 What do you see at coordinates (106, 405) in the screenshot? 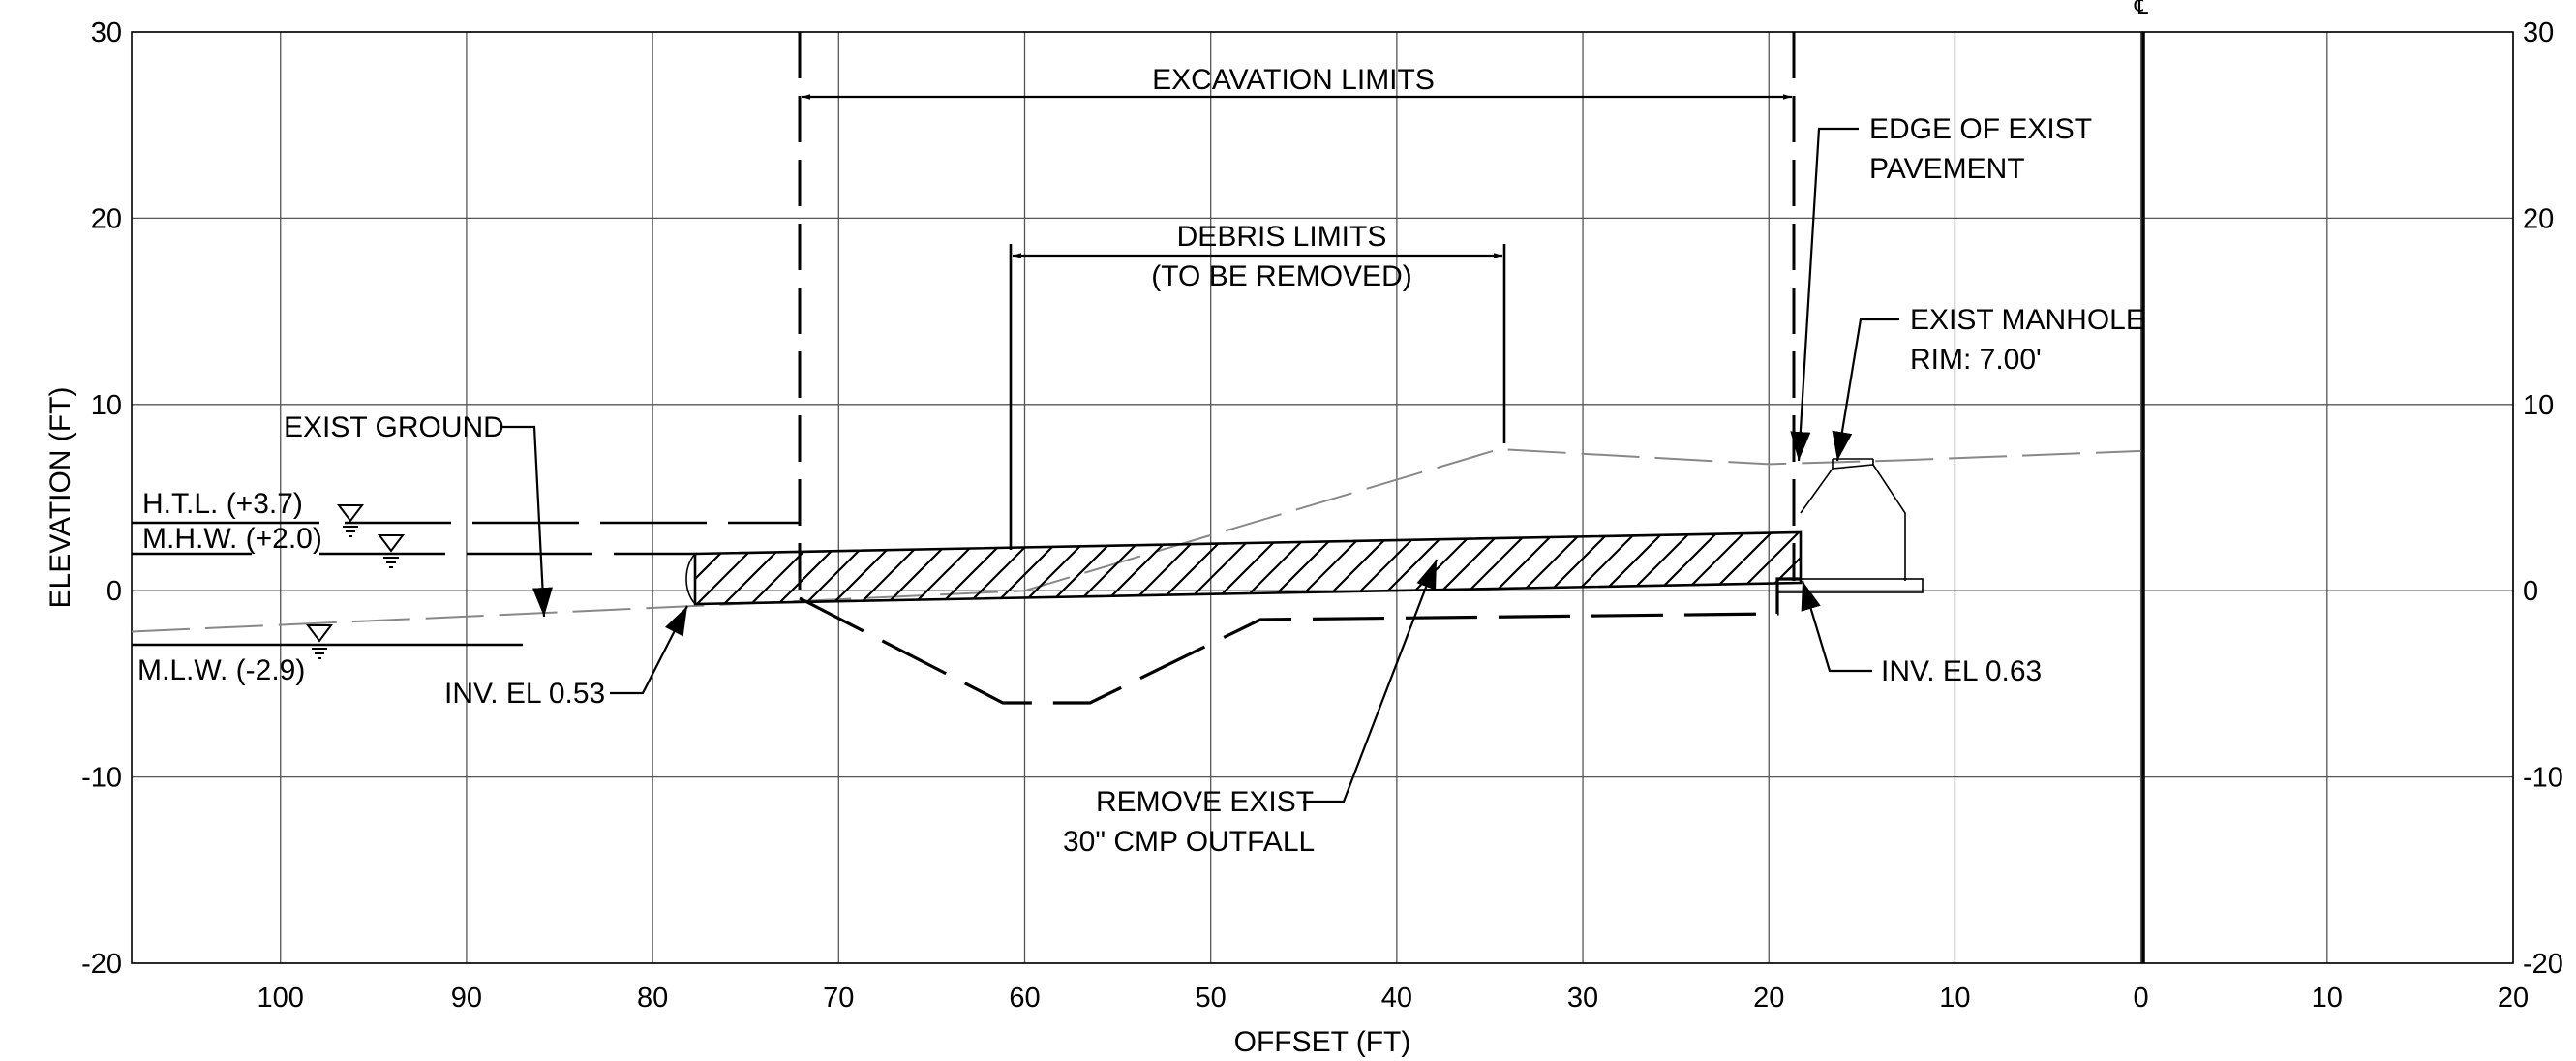
I see `y-tick-label-left: 10` at bounding box center [106, 405].